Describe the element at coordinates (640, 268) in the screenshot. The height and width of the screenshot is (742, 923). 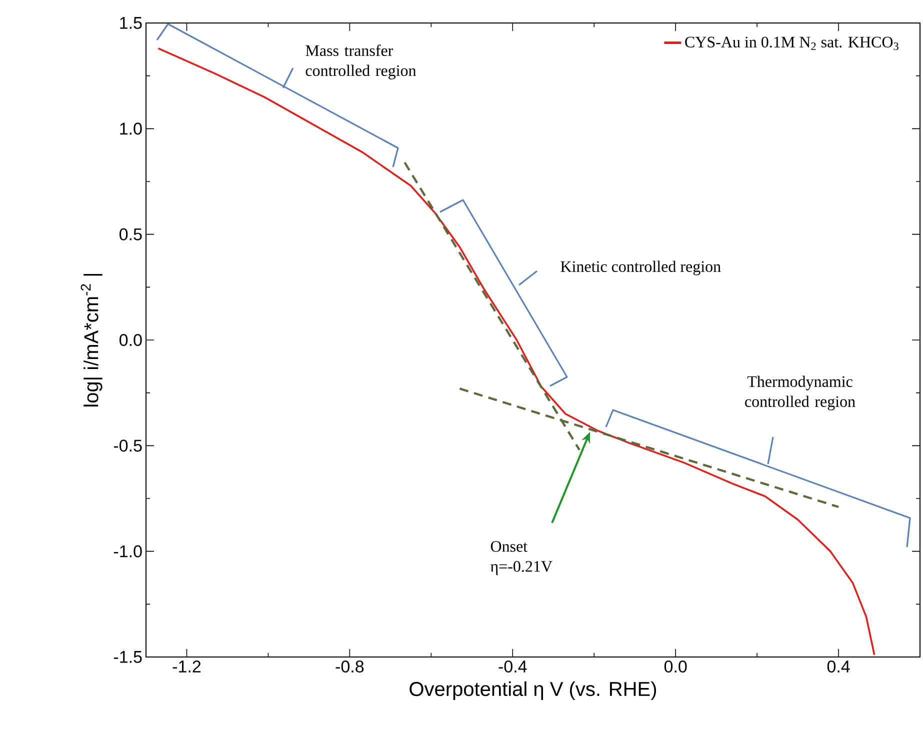
I see `annotation: Kinetic controlled region` at that location.